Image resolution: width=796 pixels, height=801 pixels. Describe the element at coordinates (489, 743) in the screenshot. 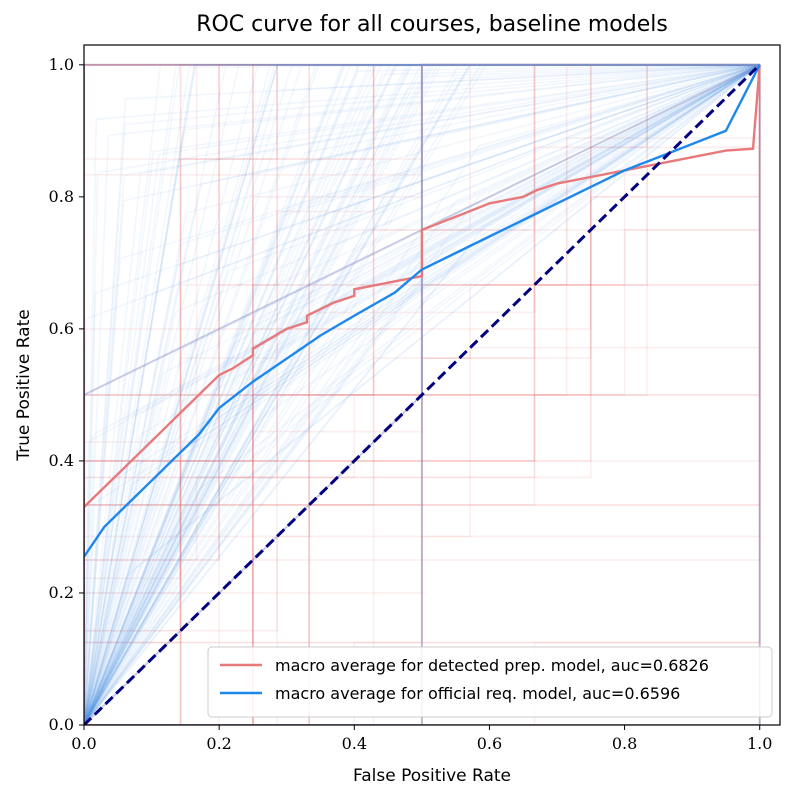

I see `x-tick-label: 0.6` at that location.